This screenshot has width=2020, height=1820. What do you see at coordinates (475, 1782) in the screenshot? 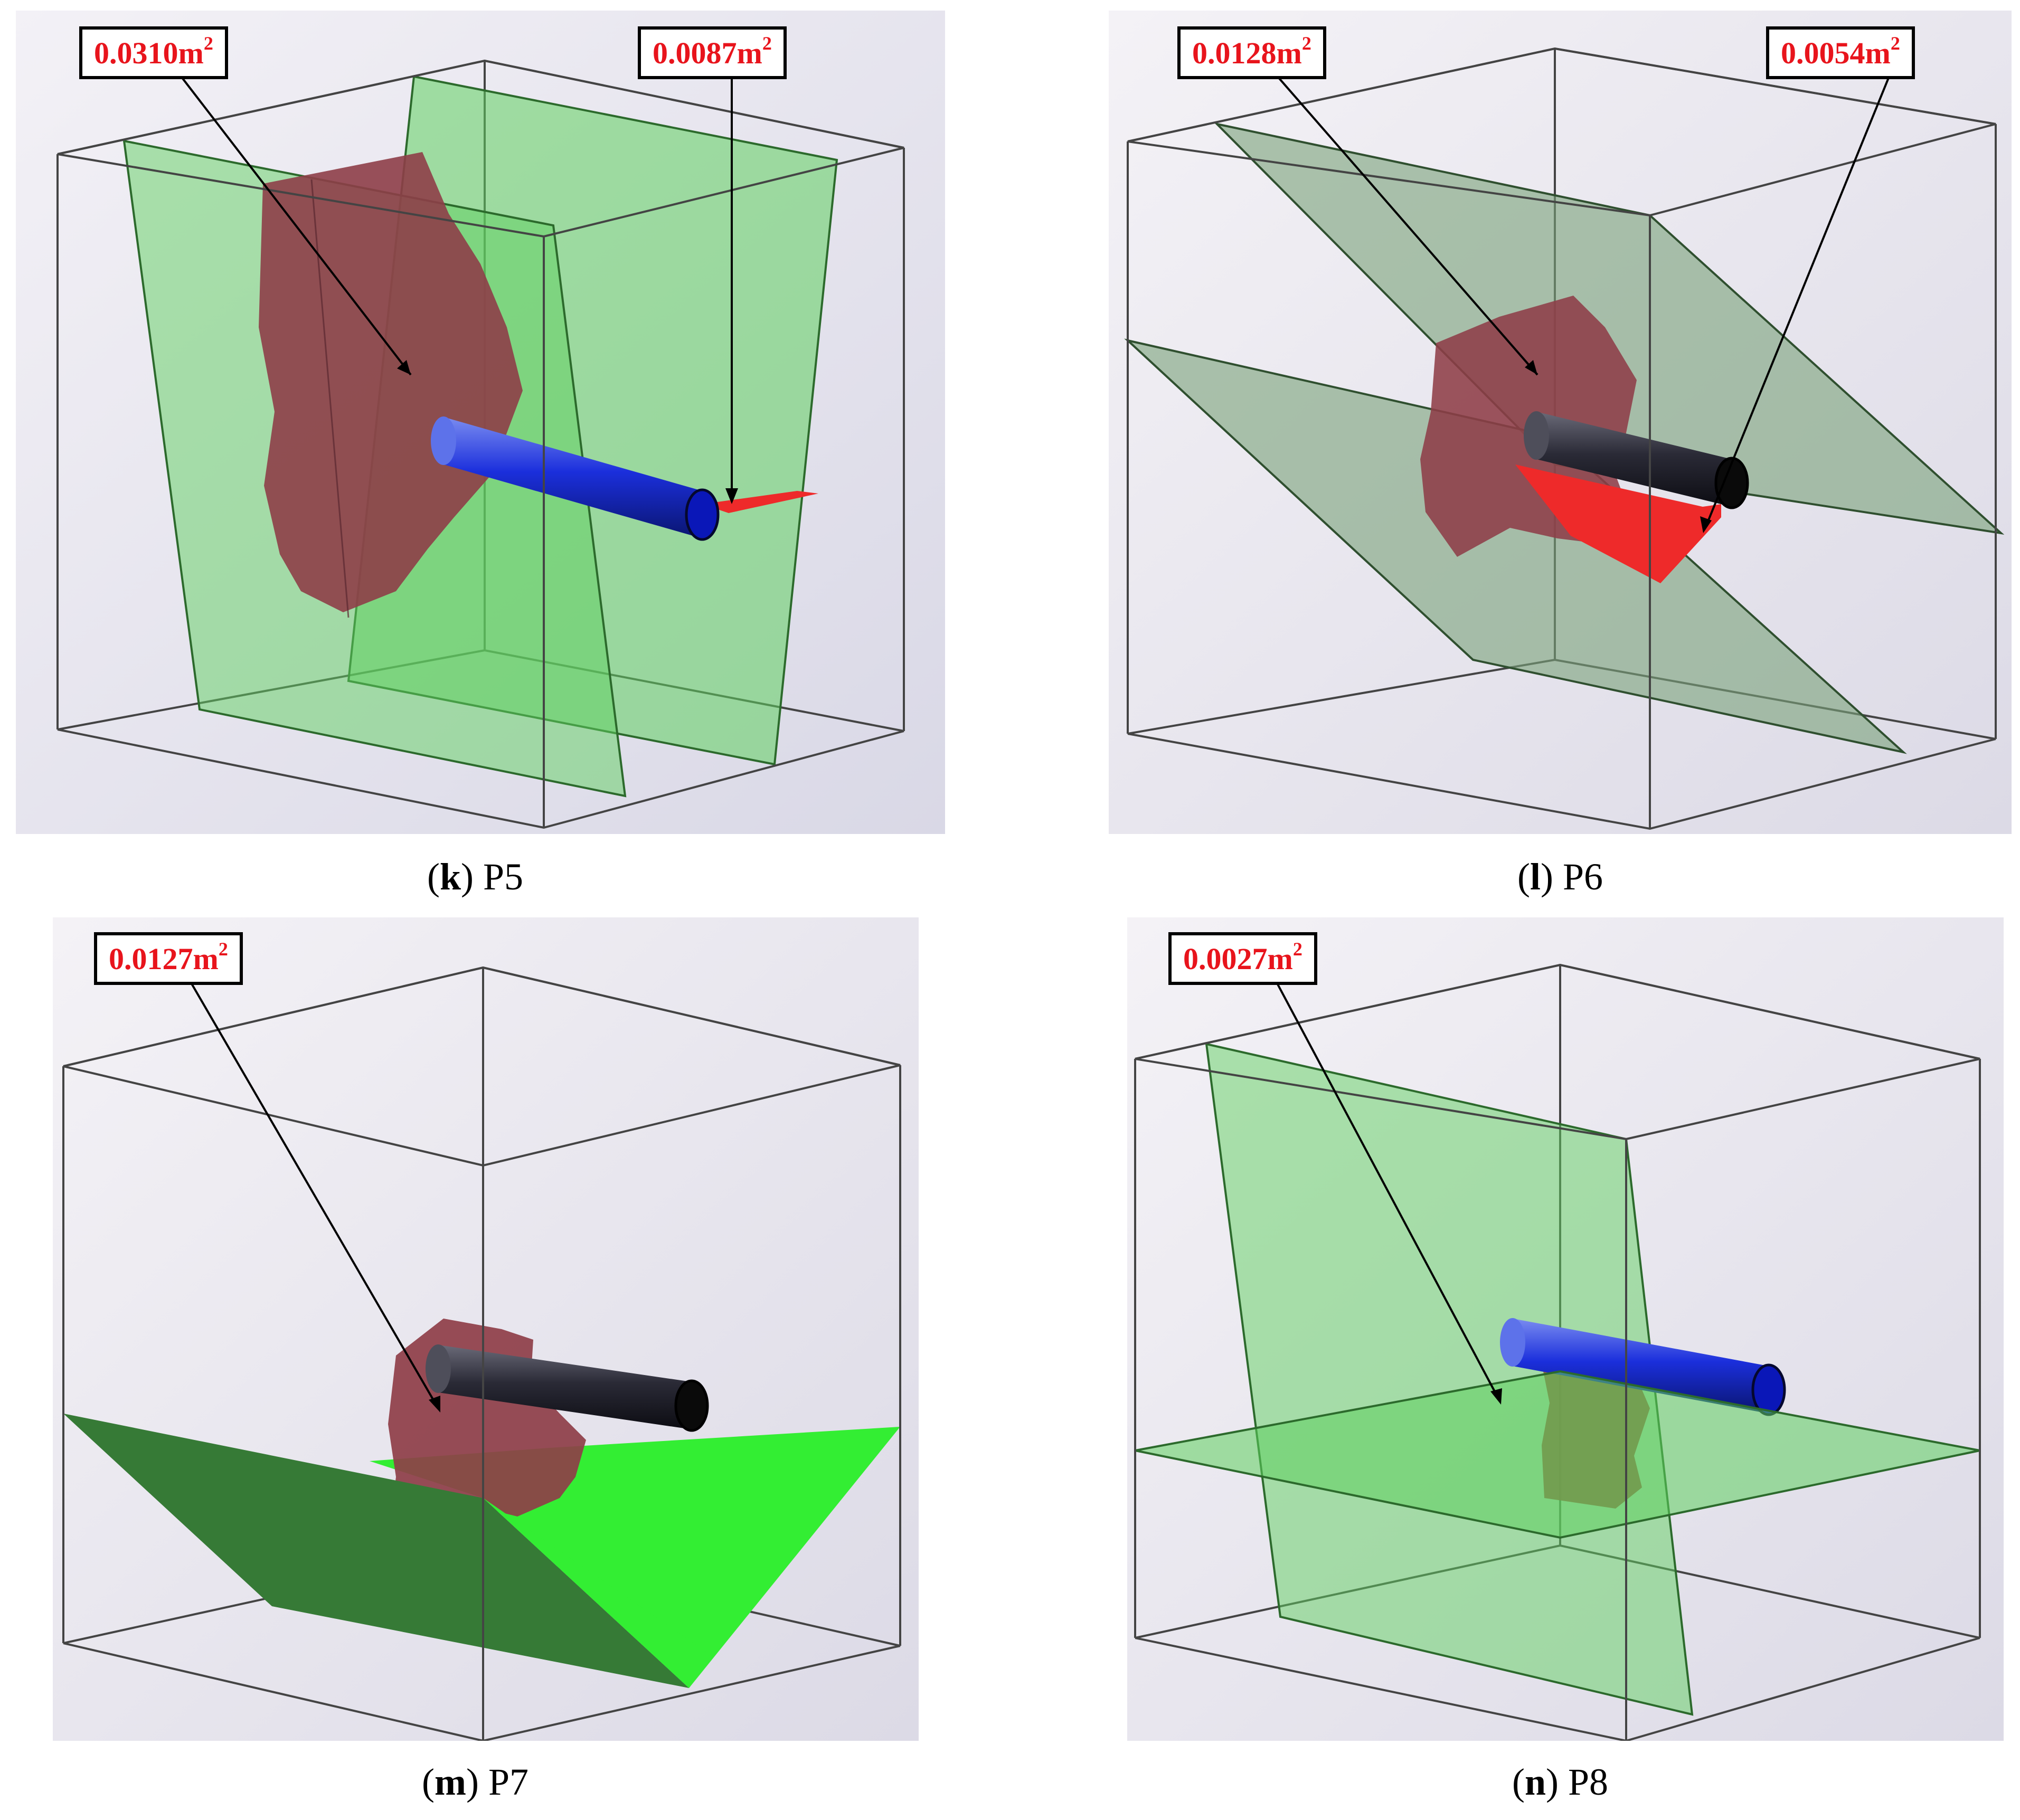
I see `panel-m-caption: (m) P7` at bounding box center [475, 1782].